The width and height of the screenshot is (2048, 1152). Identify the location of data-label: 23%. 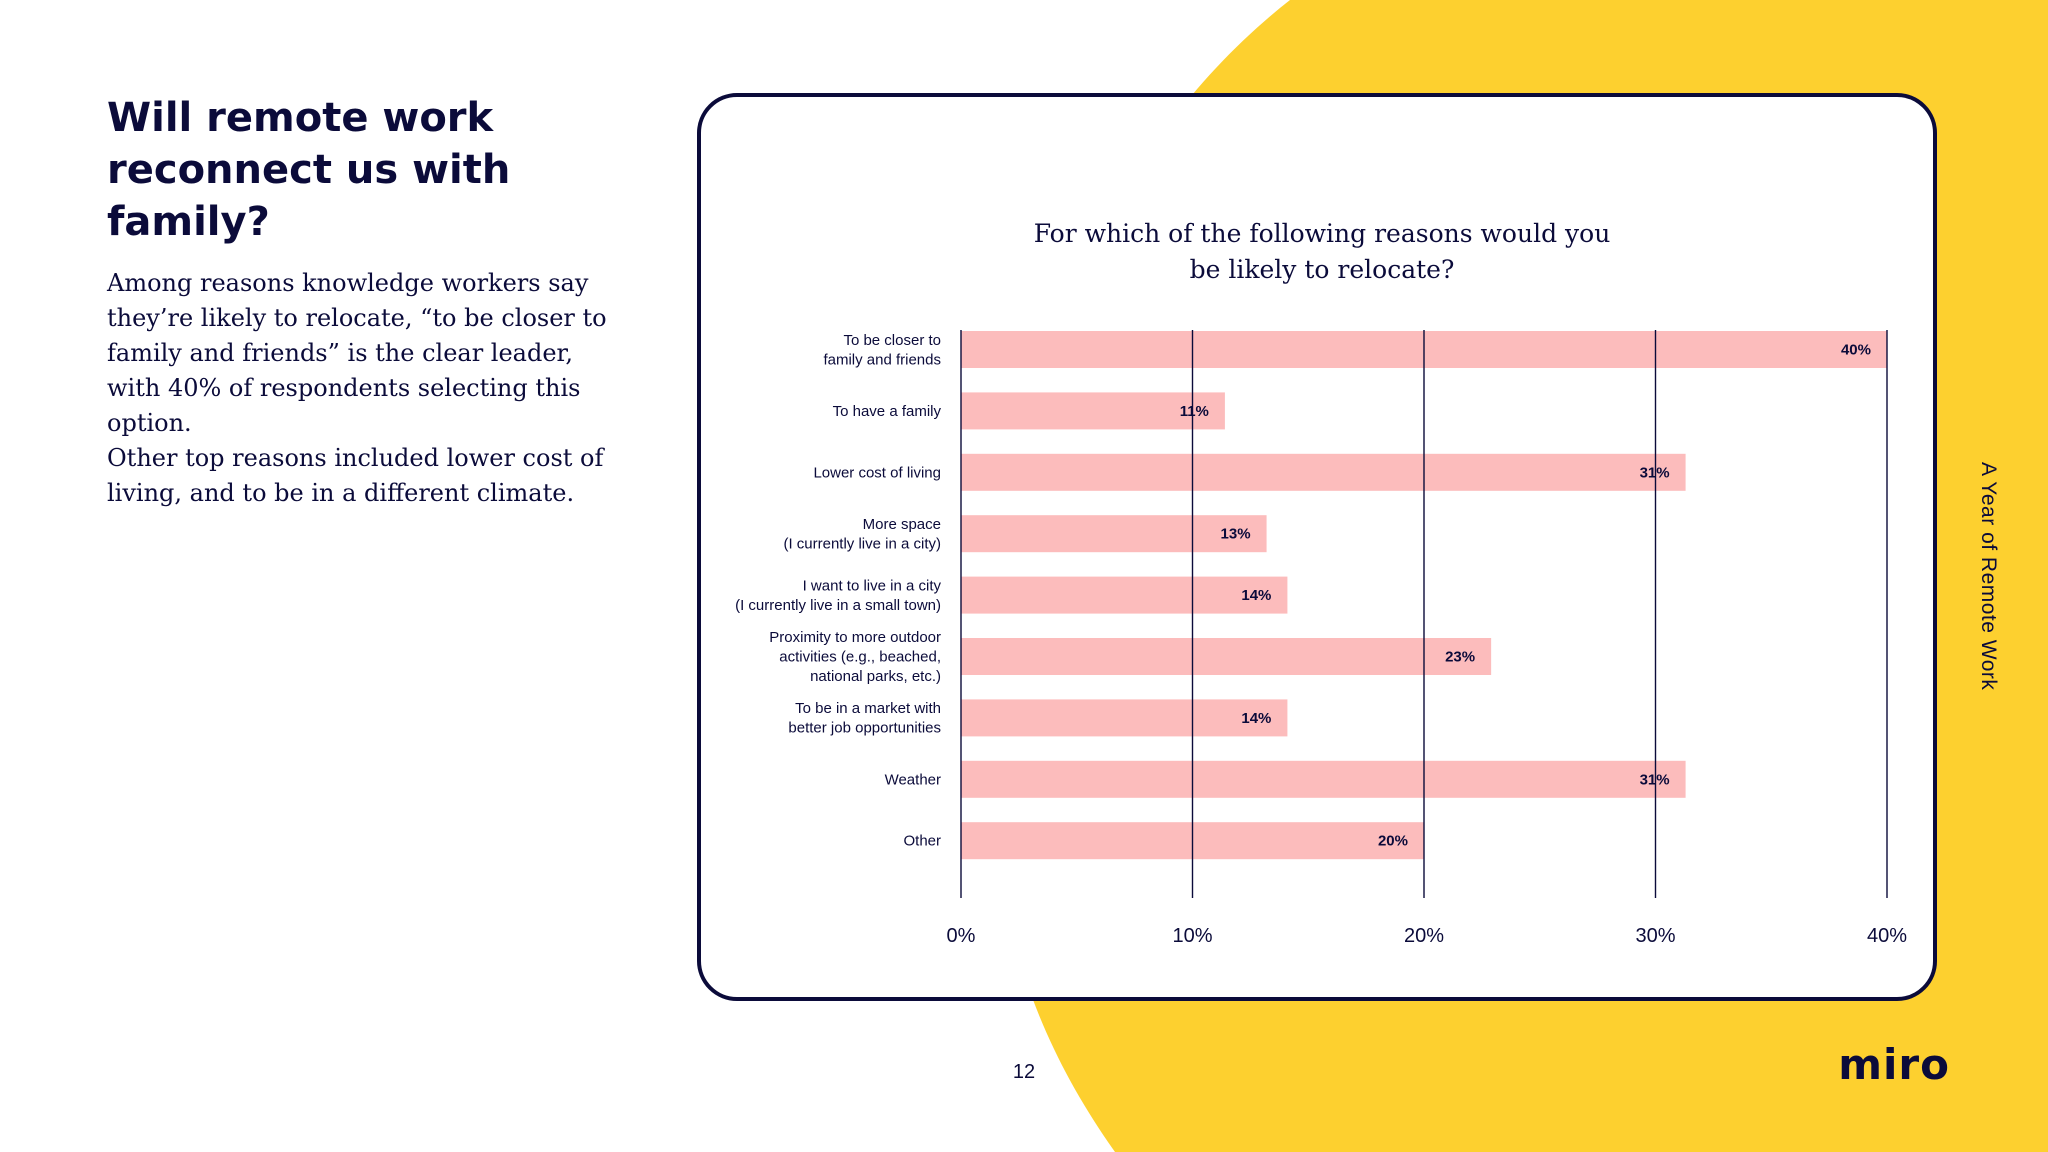
(1460, 657).